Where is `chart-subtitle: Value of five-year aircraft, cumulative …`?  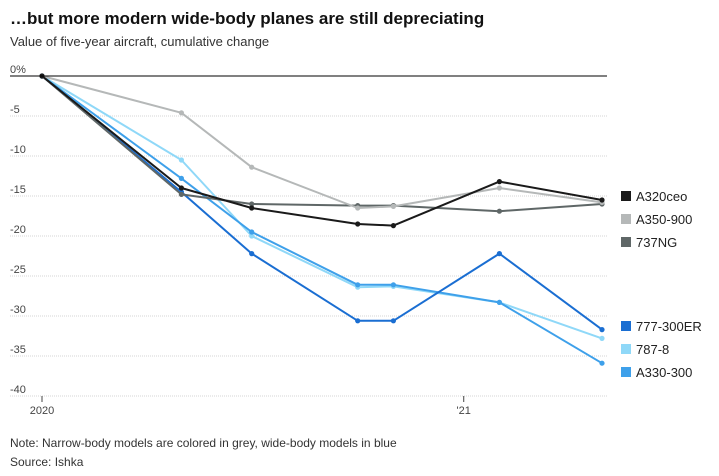
chart-subtitle: Value of five-year aircraft, cumulative … is located at coordinates (140, 41).